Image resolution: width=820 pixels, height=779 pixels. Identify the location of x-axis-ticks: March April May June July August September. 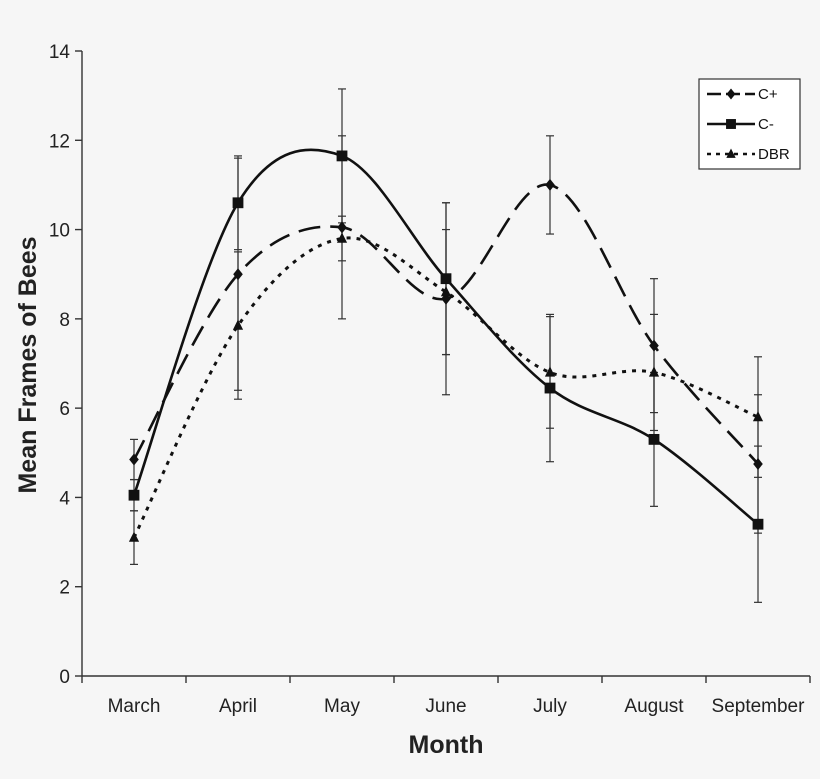
(446, 696).